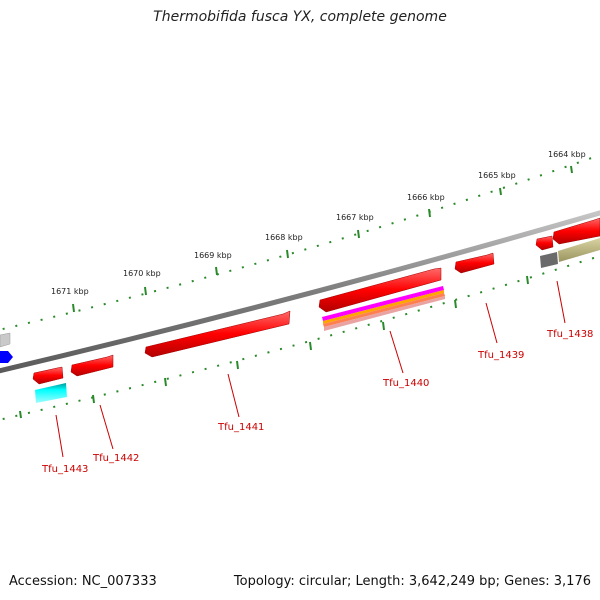 Image resolution: width=600 pixels, height=600 pixels. I want to click on blue-feature-left, so click(6, 357).